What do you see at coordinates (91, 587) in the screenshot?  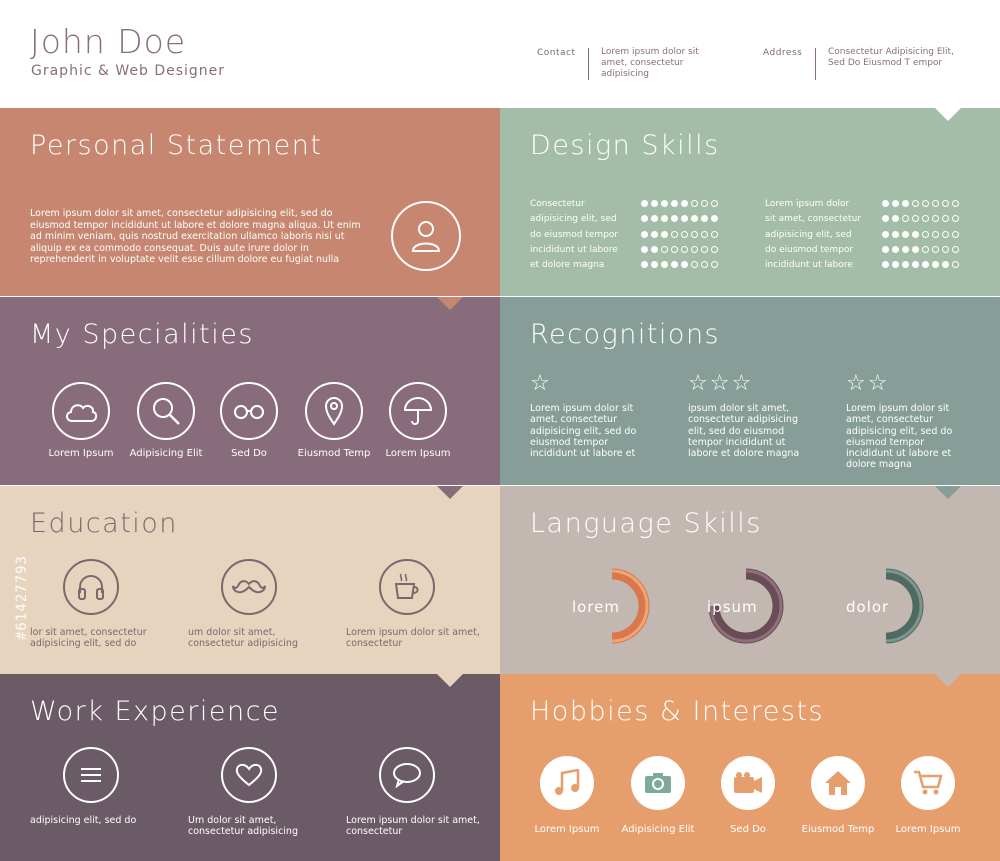 I see `headphones-icon` at bounding box center [91, 587].